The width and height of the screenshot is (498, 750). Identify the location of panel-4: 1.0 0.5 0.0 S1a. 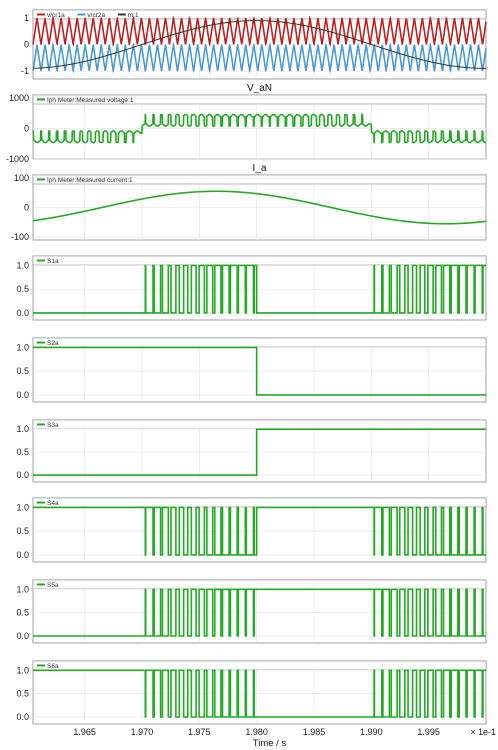
(251, 288).